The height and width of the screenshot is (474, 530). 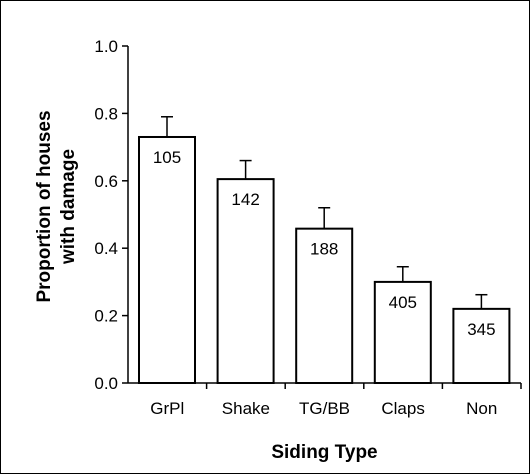 I want to click on y-axis-title-line: with damage, so click(x=68, y=207).